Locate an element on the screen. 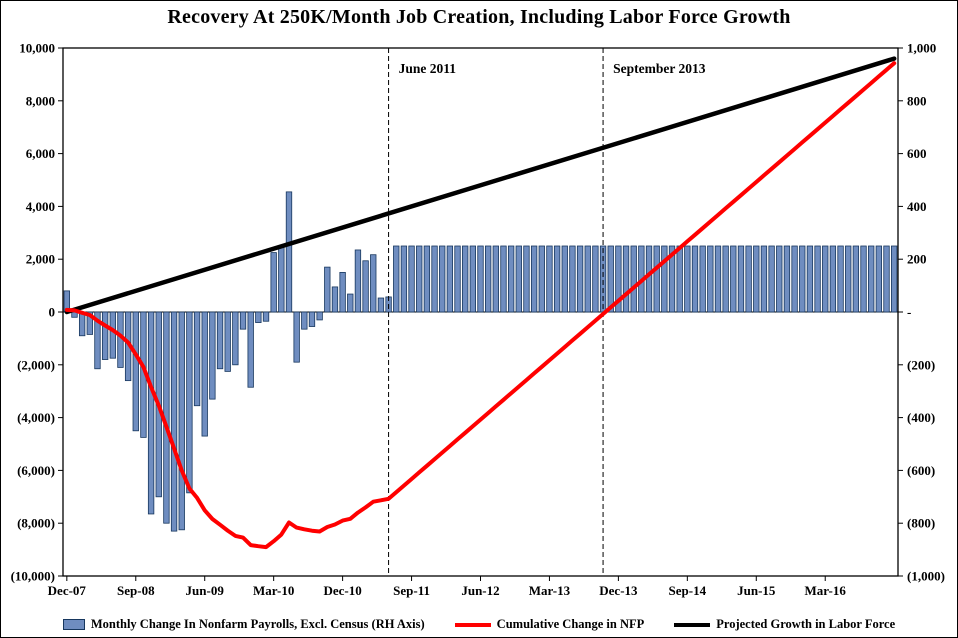 The height and width of the screenshot is (638, 958). x-axis-label: Sep-11 is located at coordinates (411, 590).